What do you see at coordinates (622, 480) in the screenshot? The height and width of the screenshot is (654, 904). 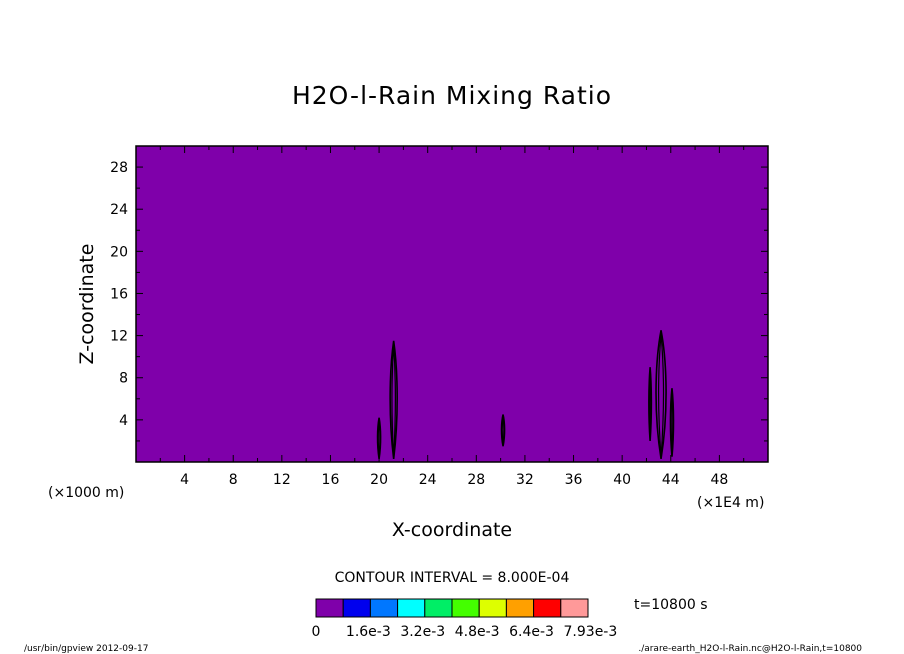 I see `x-tick-label: 40` at bounding box center [622, 480].